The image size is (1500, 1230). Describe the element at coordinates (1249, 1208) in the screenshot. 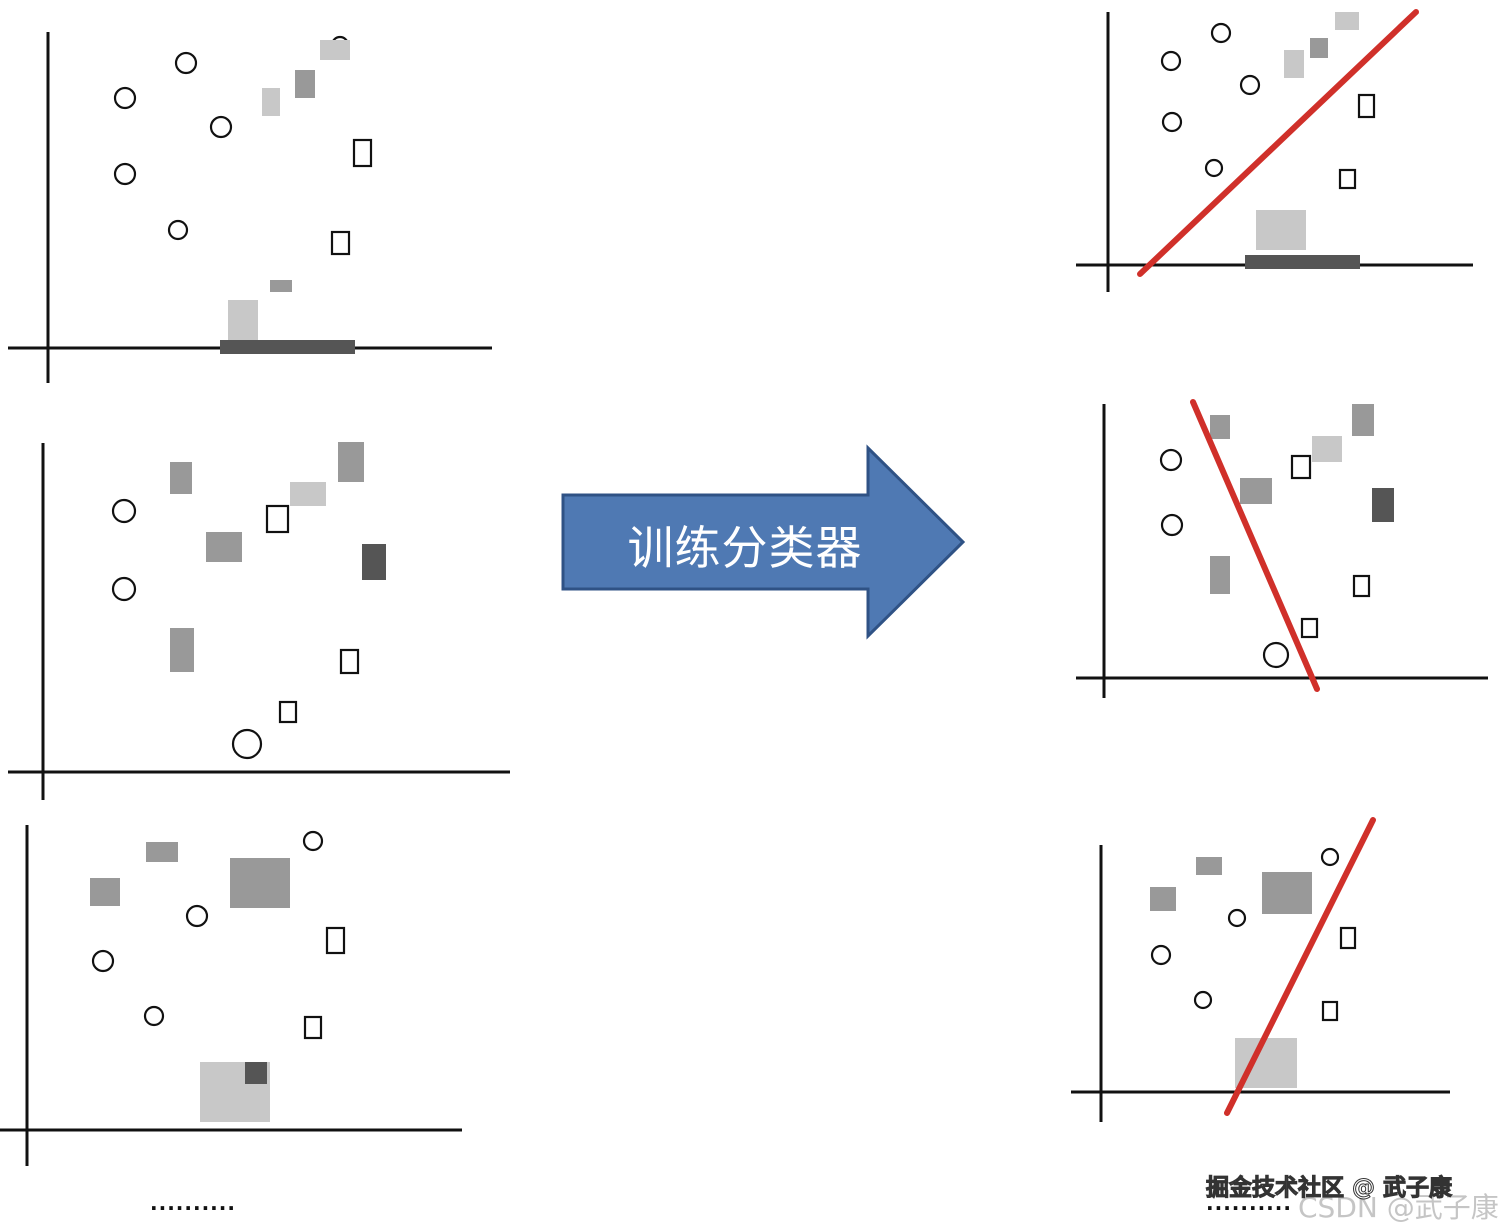

I see `ellipsis-right: ··········` at that location.